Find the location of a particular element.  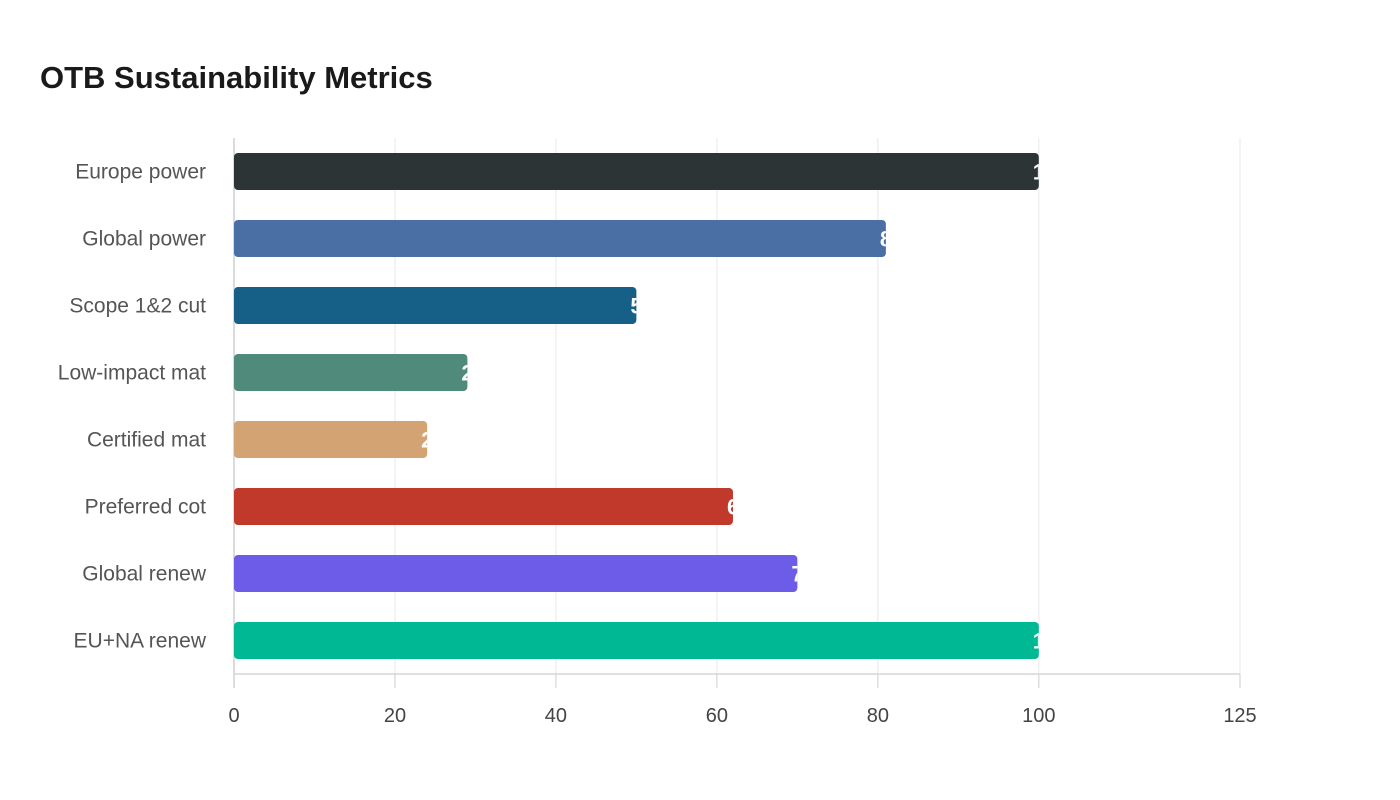

y-category-label: Europe power is located at coordinates (140, 172).